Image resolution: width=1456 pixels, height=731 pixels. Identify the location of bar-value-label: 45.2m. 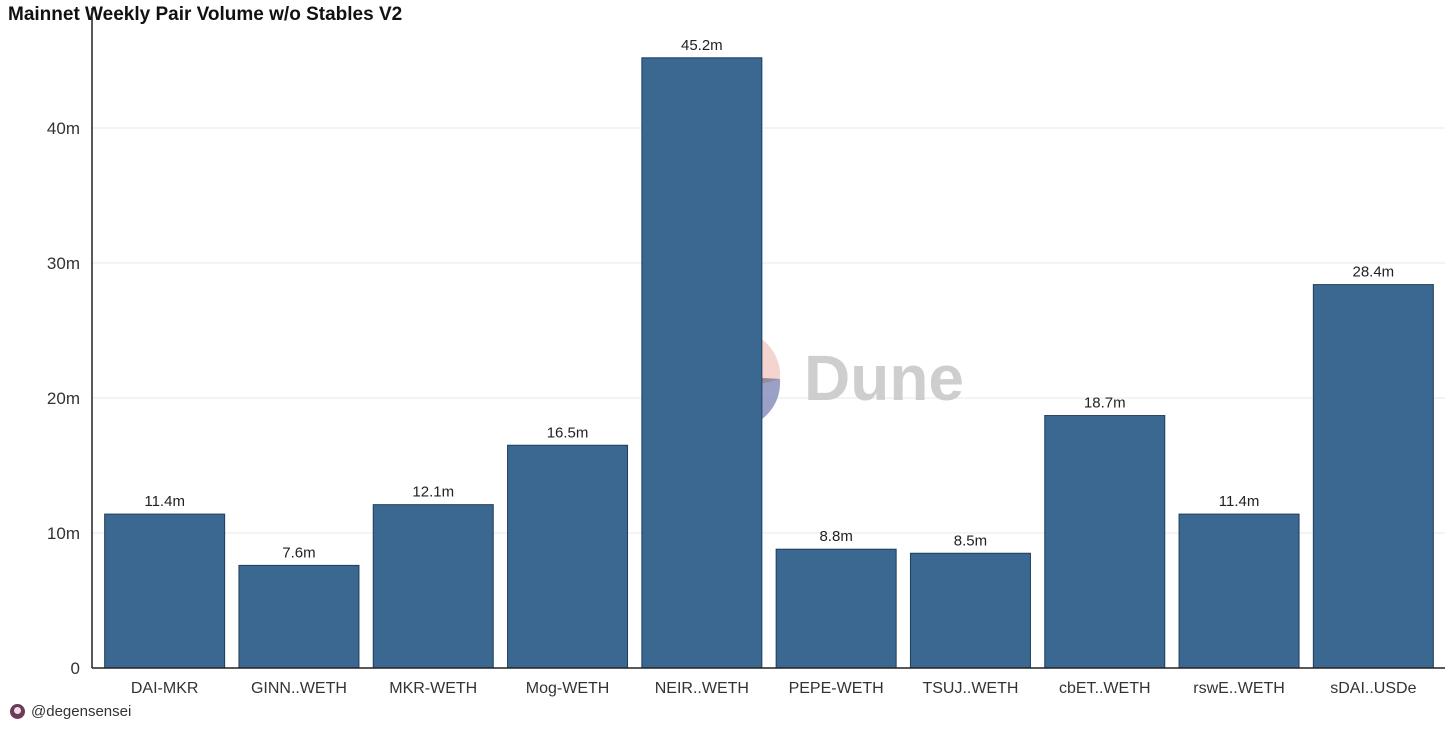
(702, 45).